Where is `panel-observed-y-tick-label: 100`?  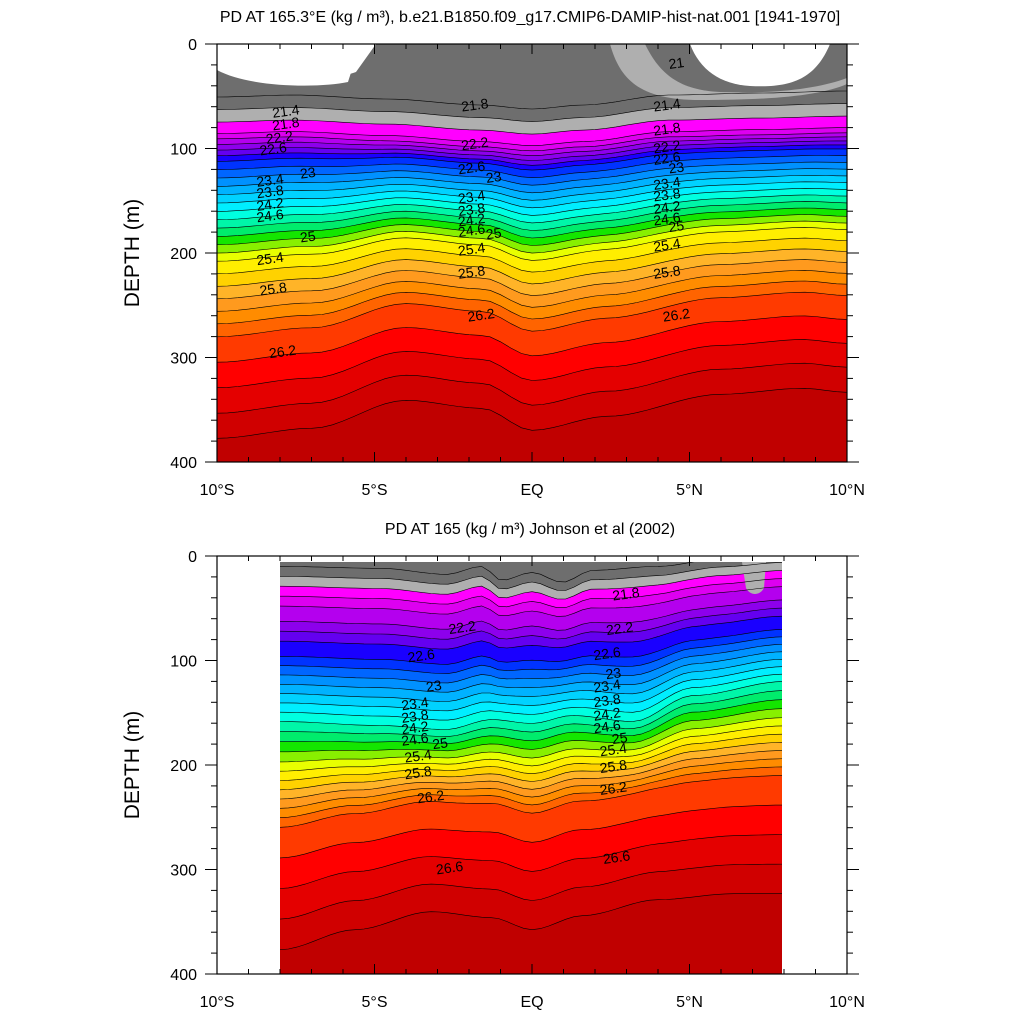
panel-observed-y-tick-label: 100 is located at coordinates (183, 662).